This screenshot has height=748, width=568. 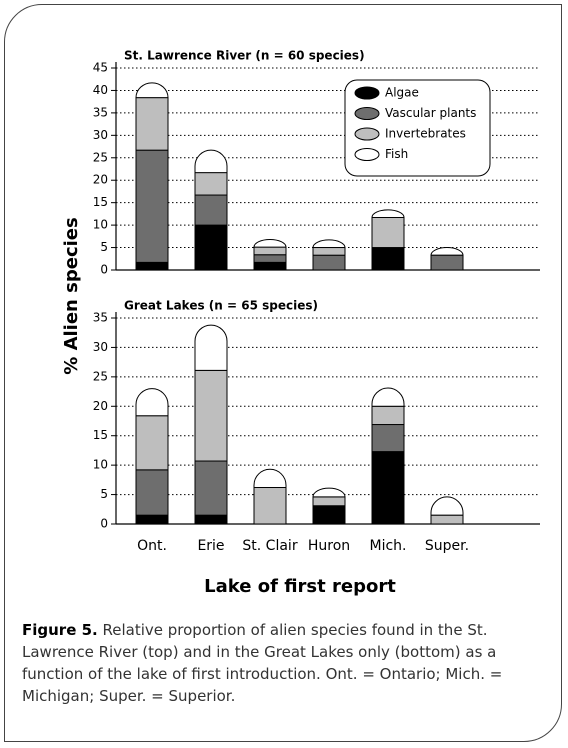 What do you see at coordinates (221, 306) in the screenshot?
I see `chart-title: Great Lakes (n = 65 species)` at bounding box center [221, 306].